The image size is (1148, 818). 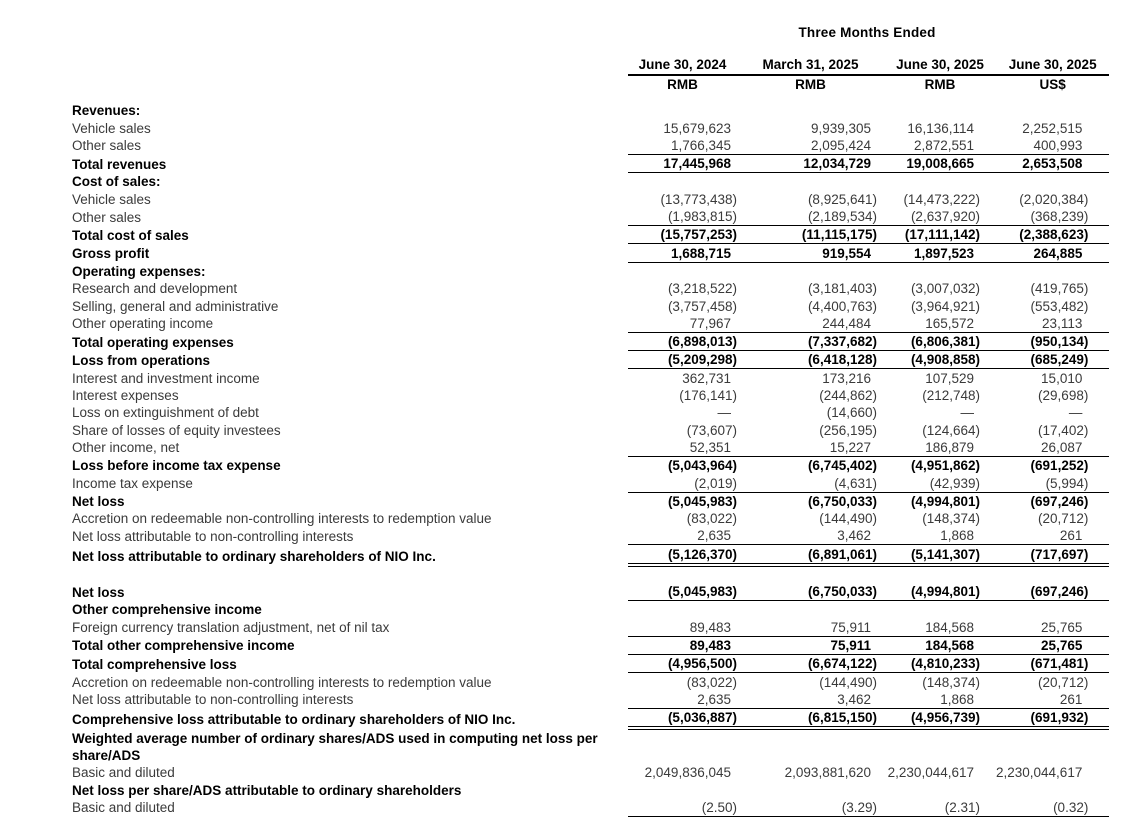 I want to click on cell-value: 261, so click(x=1053, y=536).